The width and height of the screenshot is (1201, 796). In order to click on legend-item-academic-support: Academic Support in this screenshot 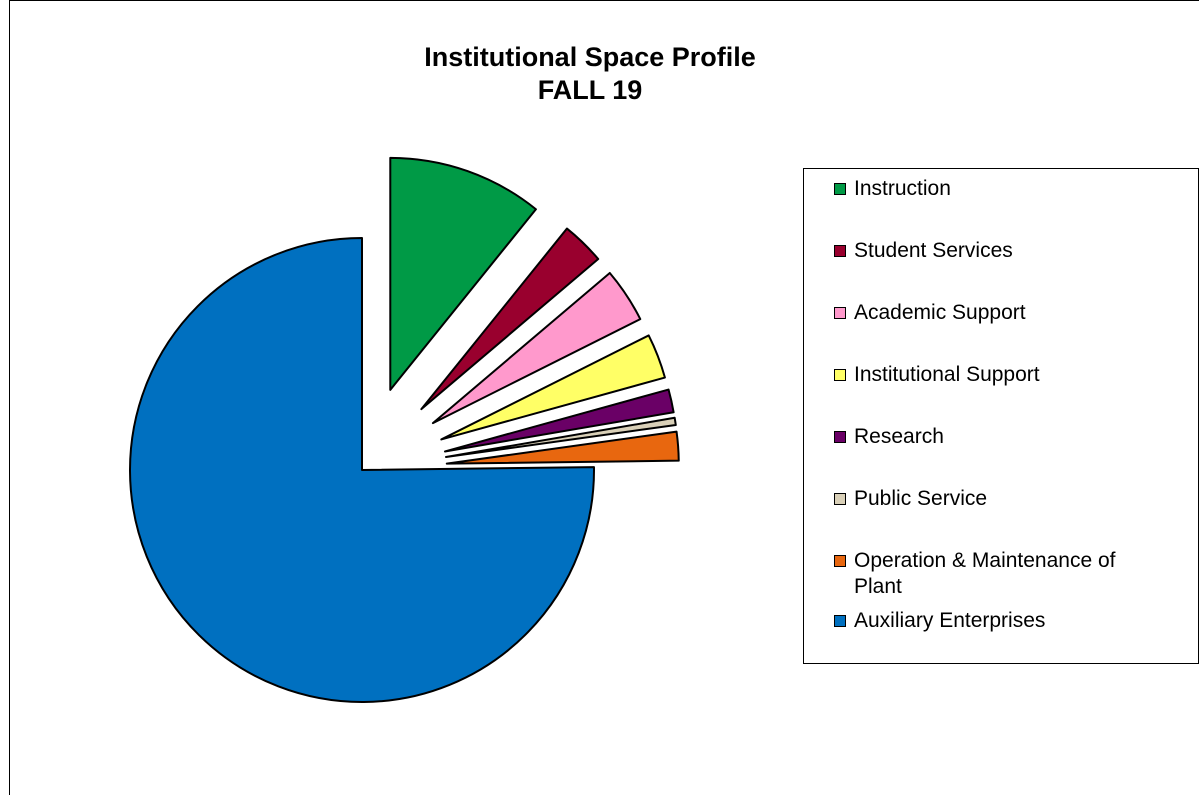, I will do `click(1009, 313)`.